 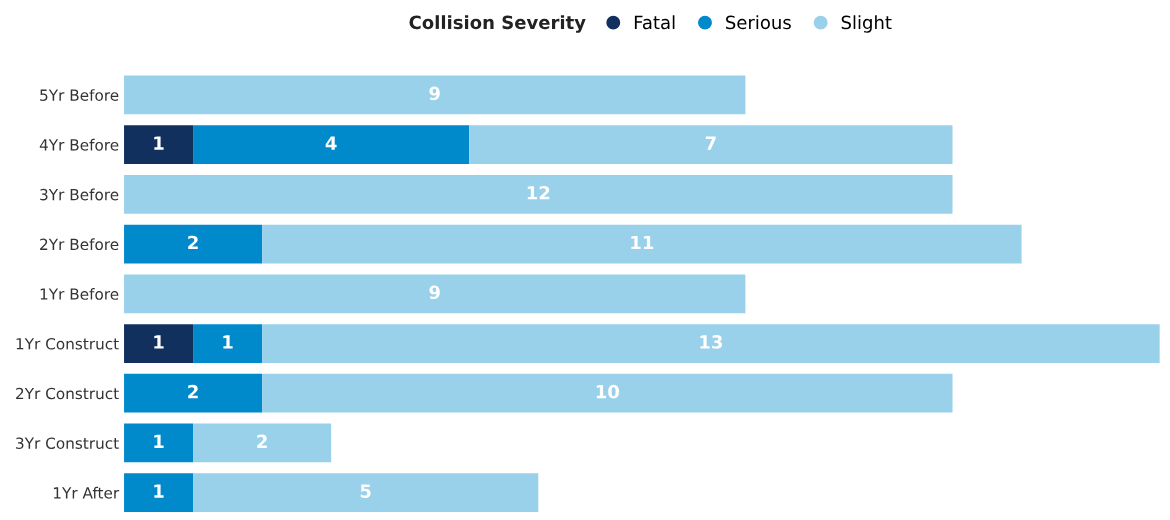 I want to click on y-tick-label: 5Yr Before, so click(x=79, y=95).